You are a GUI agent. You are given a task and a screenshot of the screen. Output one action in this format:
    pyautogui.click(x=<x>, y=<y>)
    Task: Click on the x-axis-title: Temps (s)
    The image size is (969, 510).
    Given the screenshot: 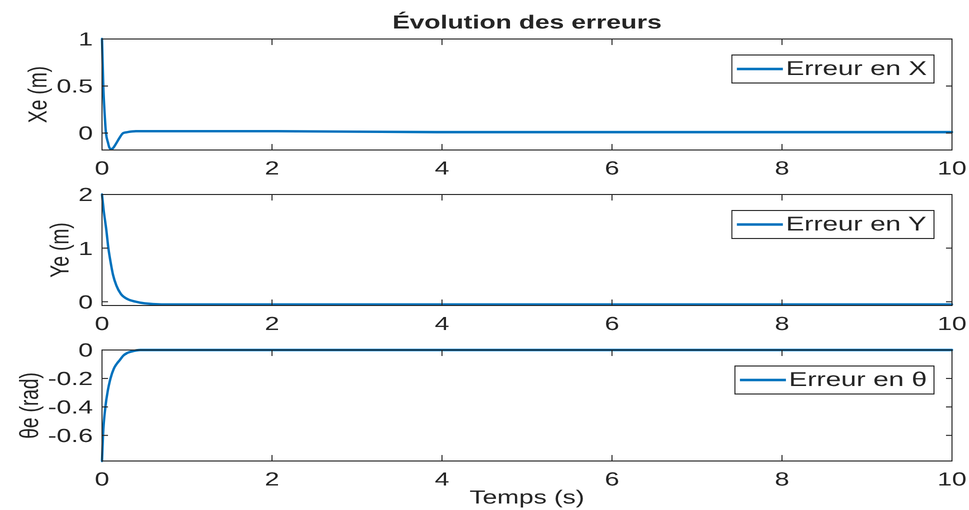 What is the action you would take?
    pyautogui.click(x=527, y=497)
    